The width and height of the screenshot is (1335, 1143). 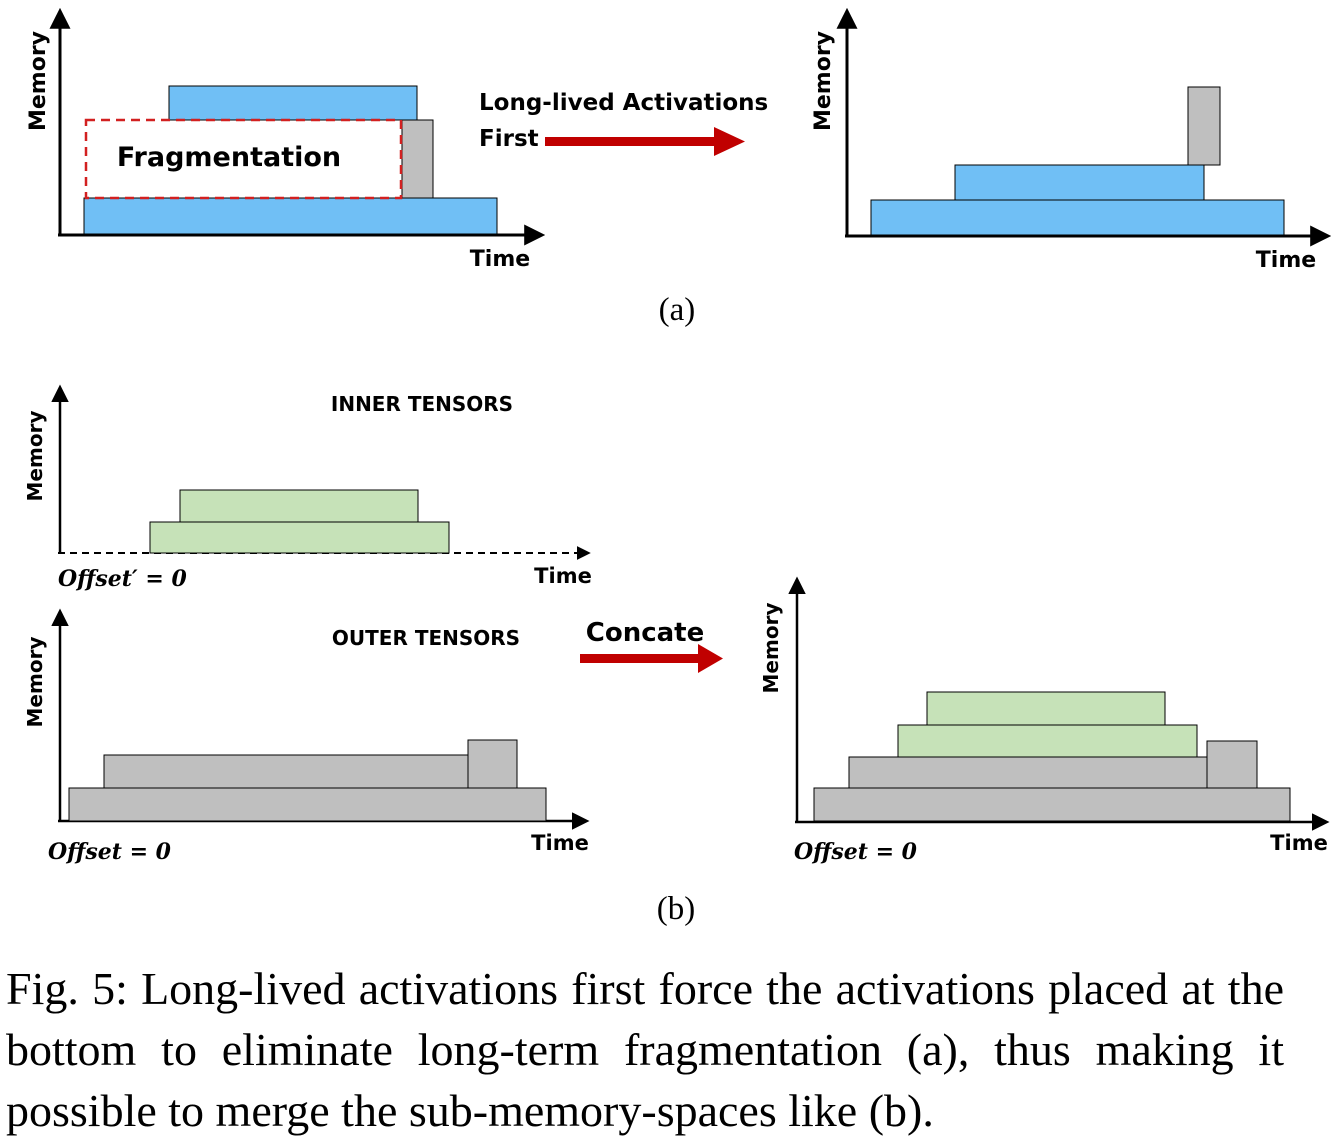 I want to click on panel-b-transition: Concate, so click(x=651, y=645).